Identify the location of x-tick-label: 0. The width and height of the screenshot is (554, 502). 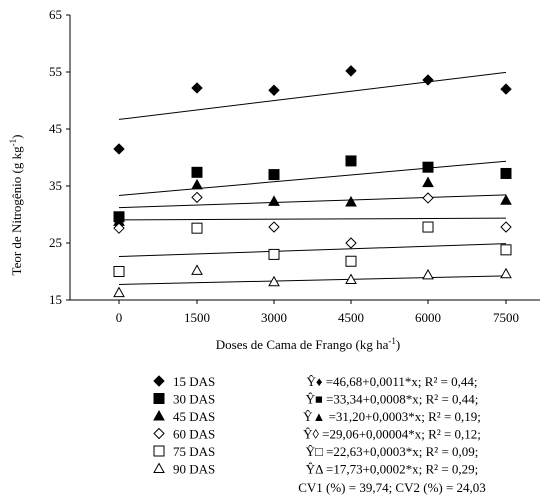
(119, 317).